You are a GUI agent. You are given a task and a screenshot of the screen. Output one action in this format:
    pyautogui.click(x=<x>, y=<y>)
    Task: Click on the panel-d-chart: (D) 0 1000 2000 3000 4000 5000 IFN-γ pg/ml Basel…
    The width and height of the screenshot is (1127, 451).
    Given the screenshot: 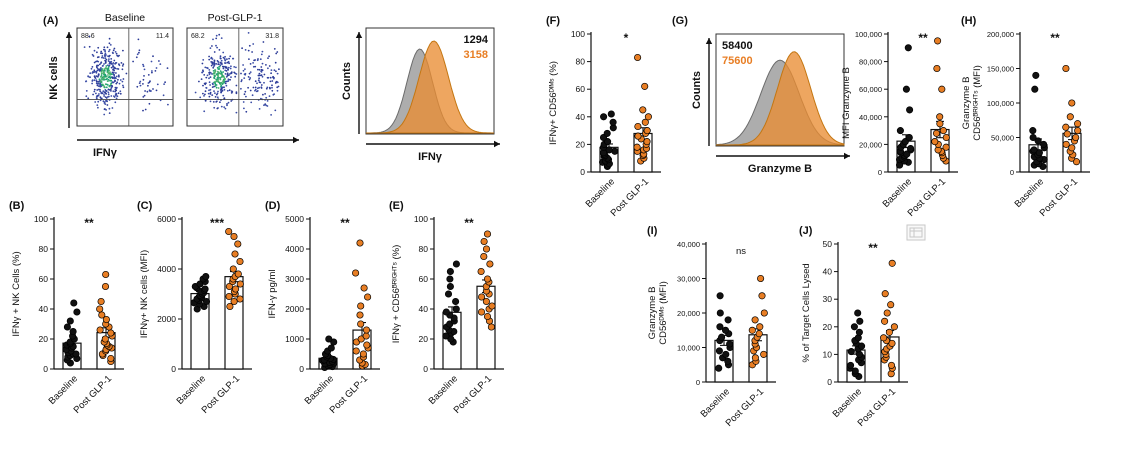 What is the action you would take?
    pyautogui.click(x=327, y=318)
    